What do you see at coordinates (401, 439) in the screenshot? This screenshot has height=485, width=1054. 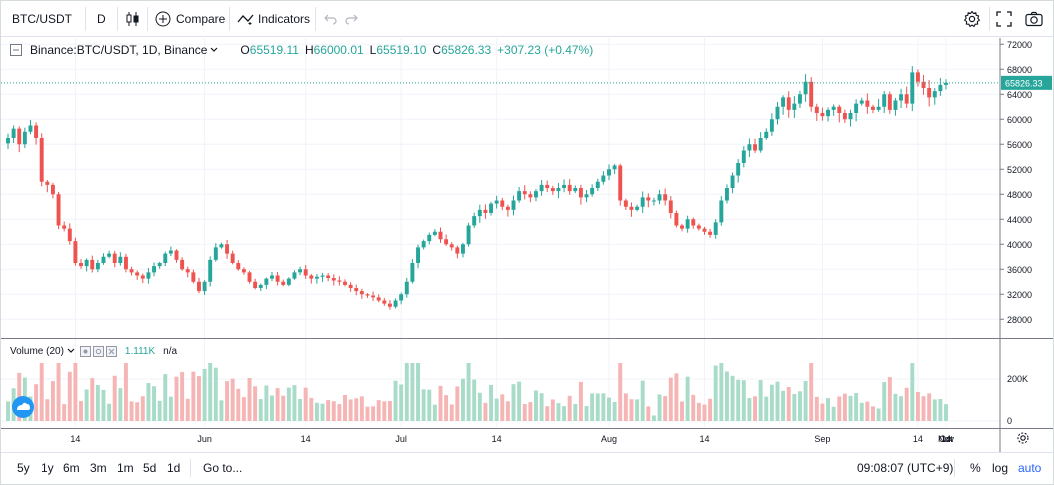 I see `x-tick-label: Jul` at bounding box center [401, 439].